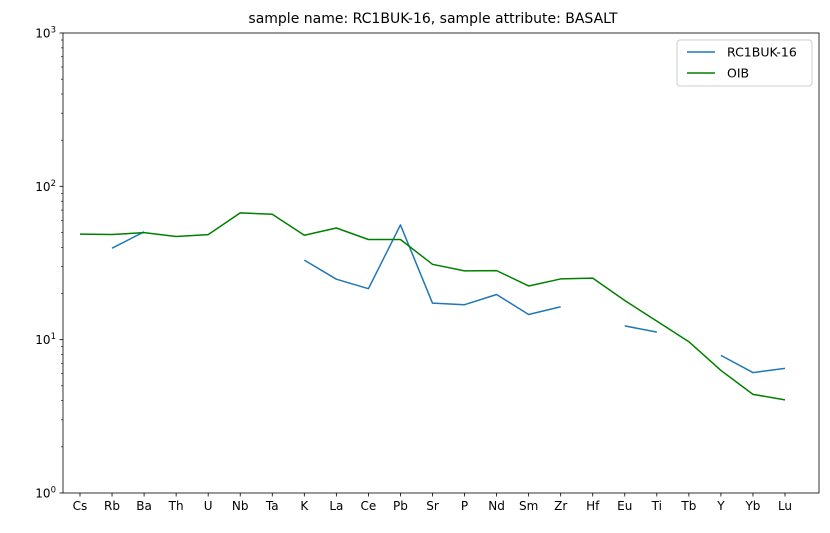 This screenshot has width=830, height=533. What do you see at coordinates (272, 506) in the screenshot?
I see `x-tick-label: Ta` at bounding box center [272, 506].